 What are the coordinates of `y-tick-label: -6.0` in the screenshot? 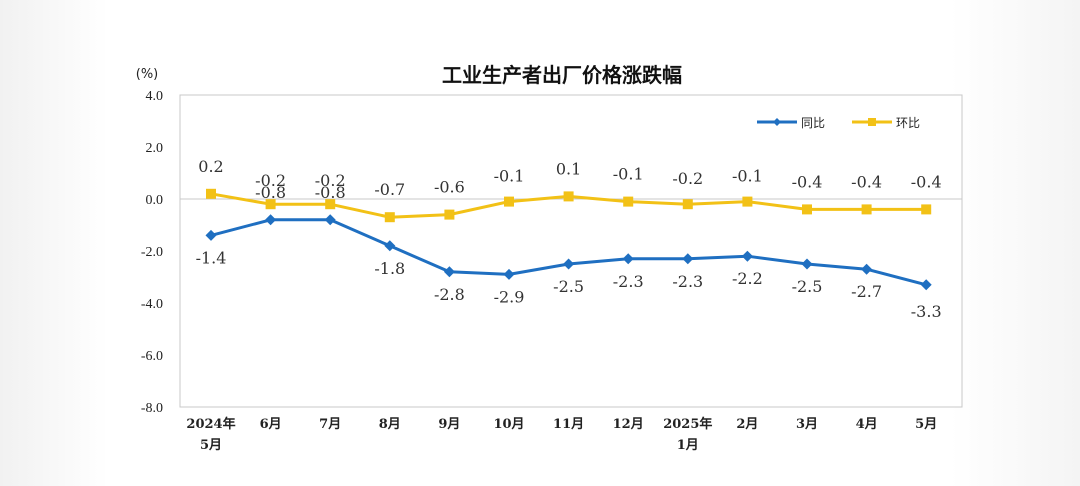 It's located at (152, 356).